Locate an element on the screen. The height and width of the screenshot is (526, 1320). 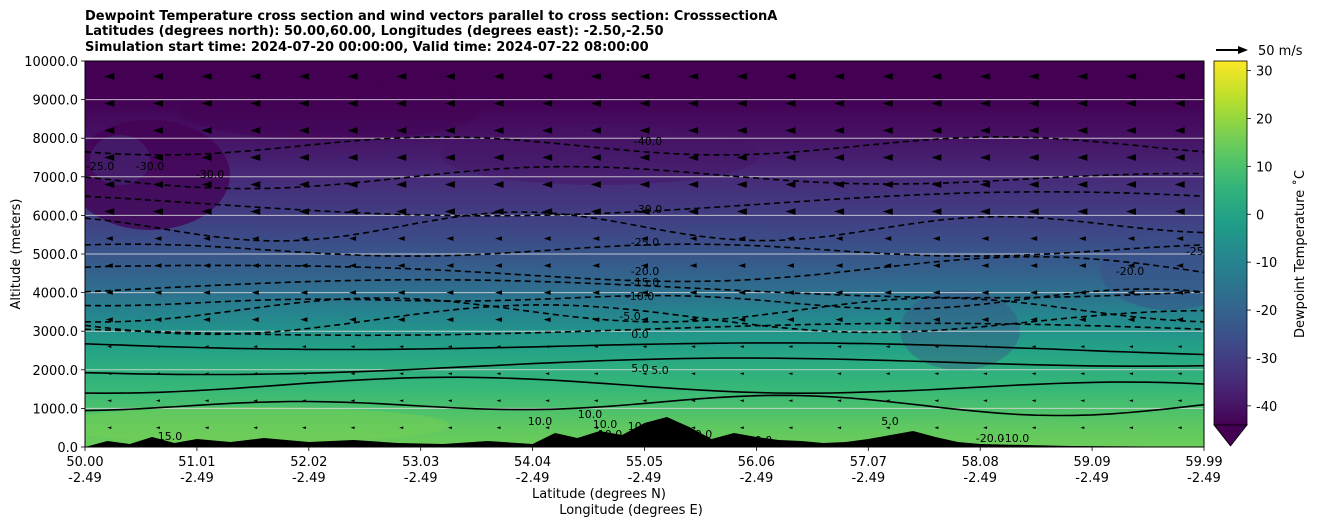
x-tick-label-lat: 54.04 is located at coordinates (532, 462).